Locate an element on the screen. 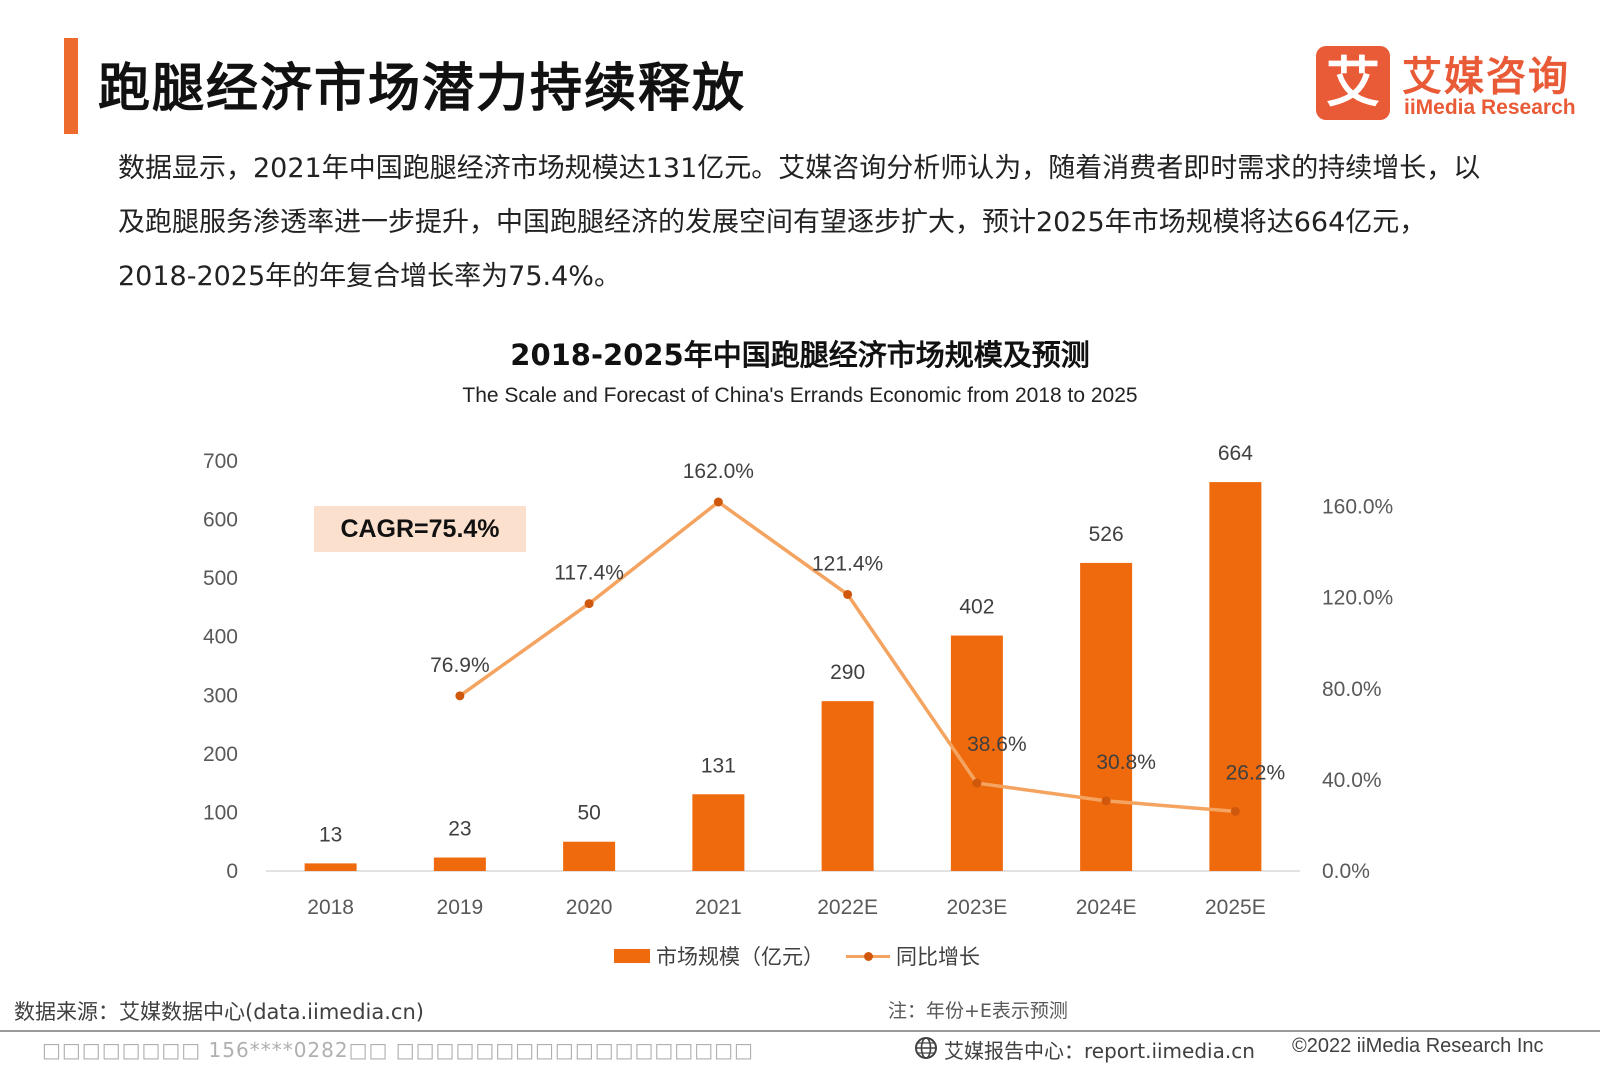 Image resolution: width=1600 pixels, height=1066 pixels. y-right-tick-label: 0.0% is located at coordinates (1346, 871).